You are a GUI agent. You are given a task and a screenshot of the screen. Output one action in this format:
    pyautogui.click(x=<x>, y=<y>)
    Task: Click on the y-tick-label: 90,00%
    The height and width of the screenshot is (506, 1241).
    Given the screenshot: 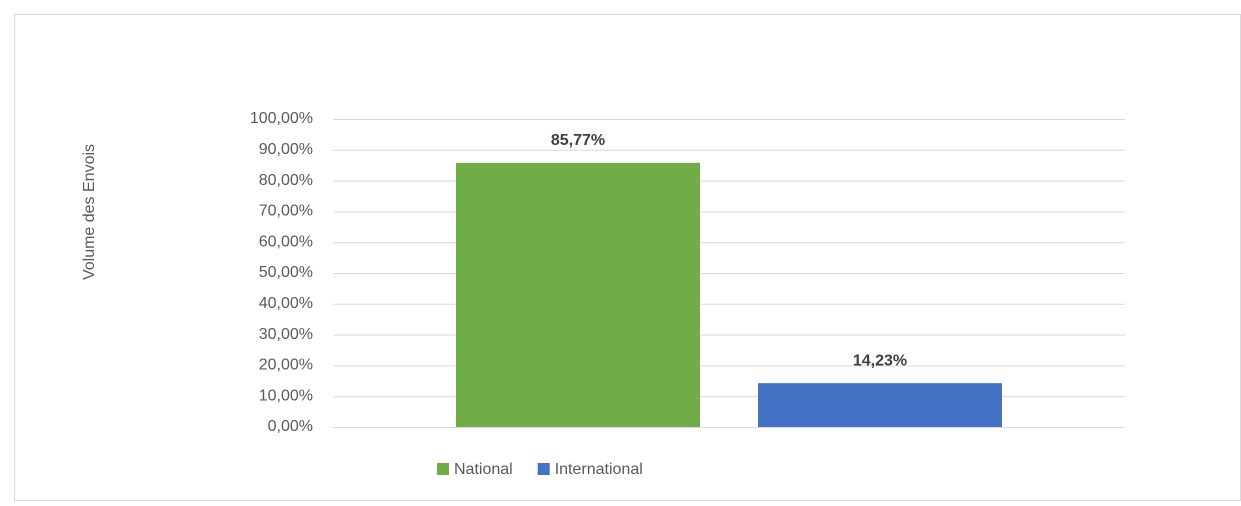 What is the action you would take?
    pyautogui.click(x=286, y=149)
    